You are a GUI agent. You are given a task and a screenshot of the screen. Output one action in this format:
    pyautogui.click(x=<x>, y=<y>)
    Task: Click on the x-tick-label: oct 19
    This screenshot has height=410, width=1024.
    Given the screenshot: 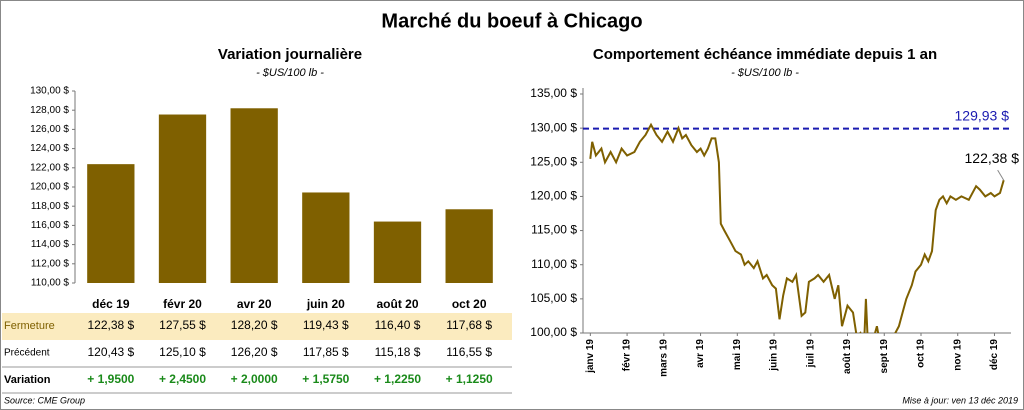 What is the action you would take?
    pyautogui.click(x=921, y=353)
    